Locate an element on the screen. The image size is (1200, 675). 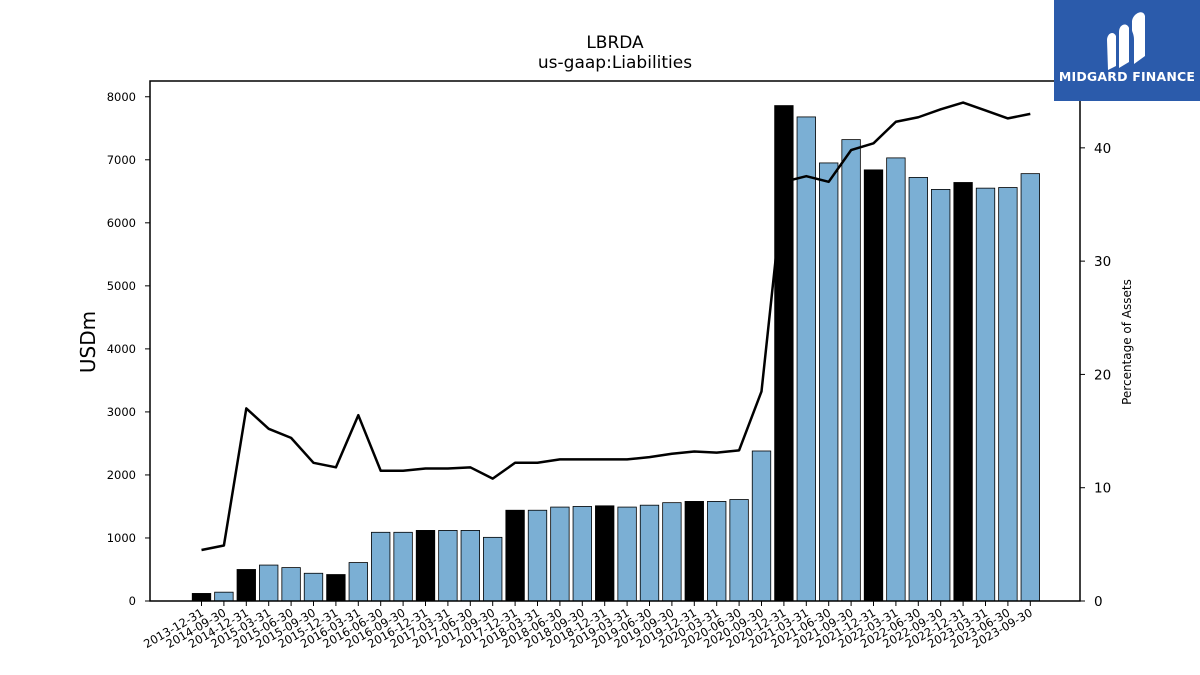
y-axis-label: USDm is located at coordinates (88, 342).